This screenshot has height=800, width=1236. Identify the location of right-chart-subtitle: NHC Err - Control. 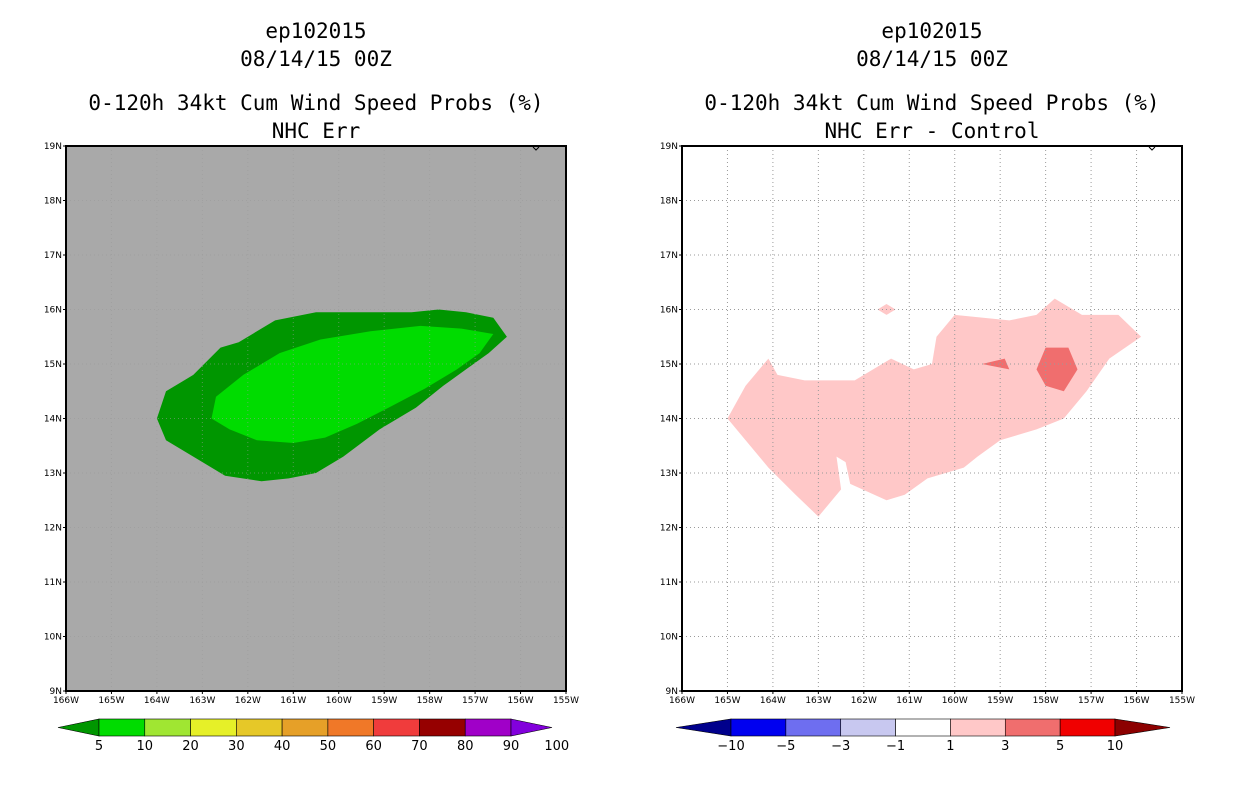
(932, 131).